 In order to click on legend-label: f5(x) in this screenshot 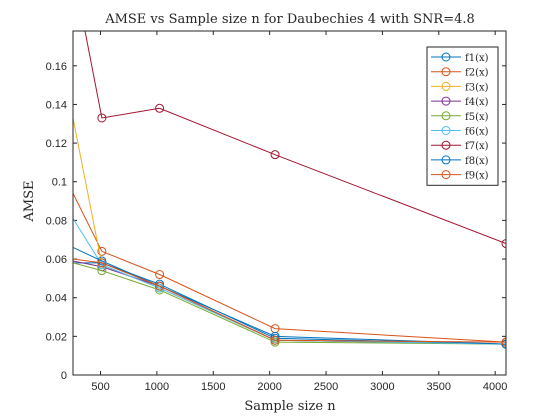, I will do `click(477, 117)`.